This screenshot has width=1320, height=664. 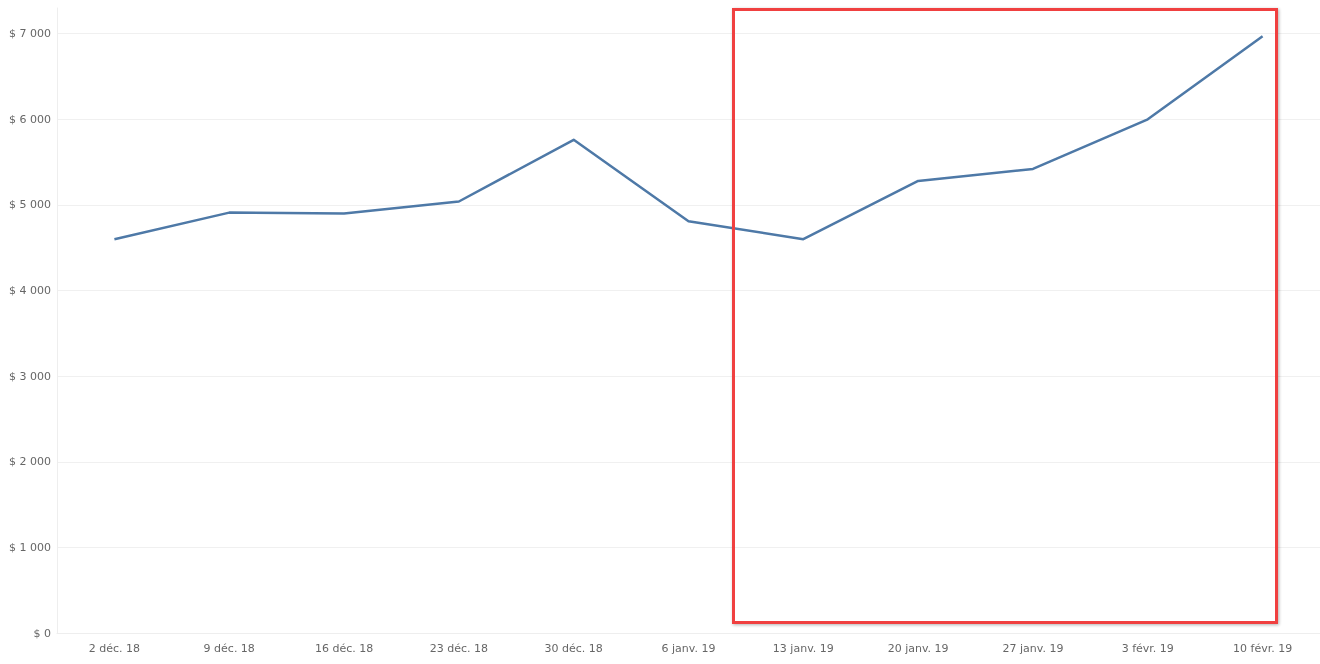 I want to click on y-tick-label: $ 5 000, so click(x=30, y=205).